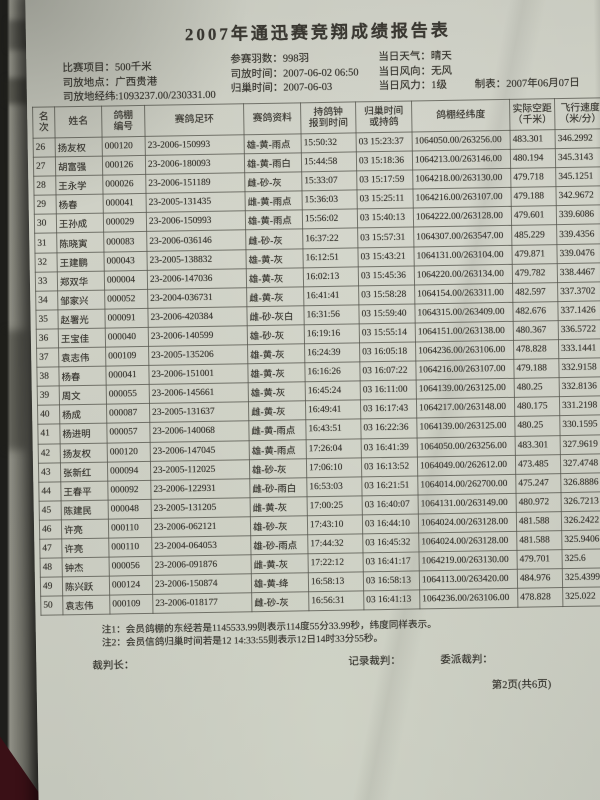 Image resolution: width=600 pixels, height=800 pixels. Describe the element at coordinates (580, 520) in the screenshot. I see `table-cell: 326.2422` at that location.